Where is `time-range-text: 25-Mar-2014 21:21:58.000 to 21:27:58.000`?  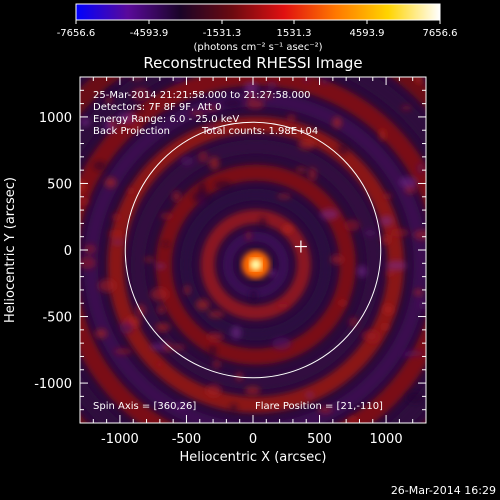 time-range-text: 25-Mar-2014 21:21:58.000 to 21:27:58.000 is located at coordinates (202, 95).